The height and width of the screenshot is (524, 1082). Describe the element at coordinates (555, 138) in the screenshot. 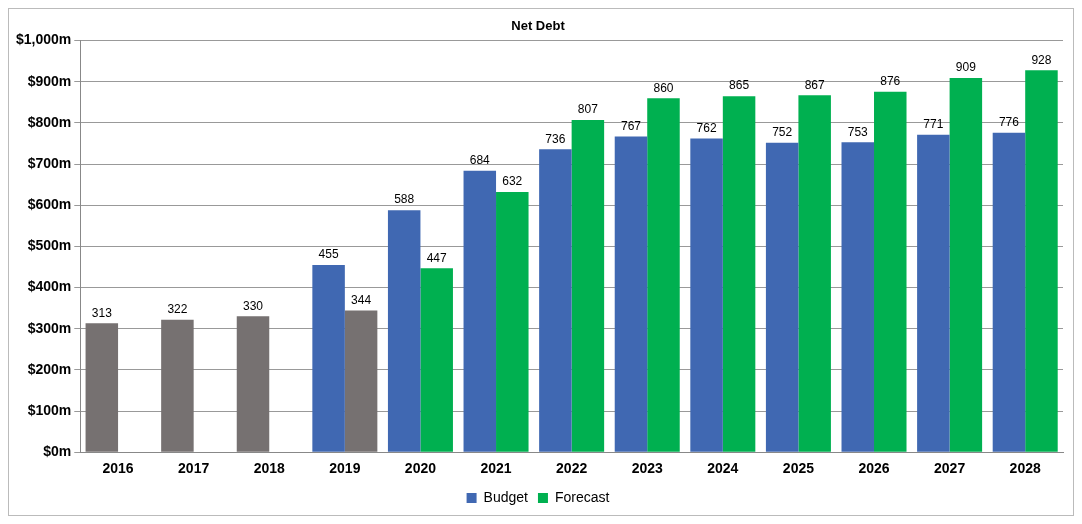

I see `data-label: 736` at that location.